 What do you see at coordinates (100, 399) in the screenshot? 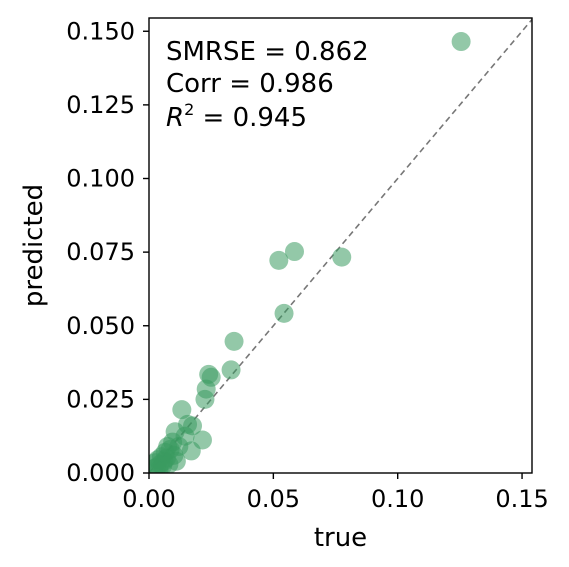
I see `y-tick-label: 0.025` at bounding box center [100, 399].